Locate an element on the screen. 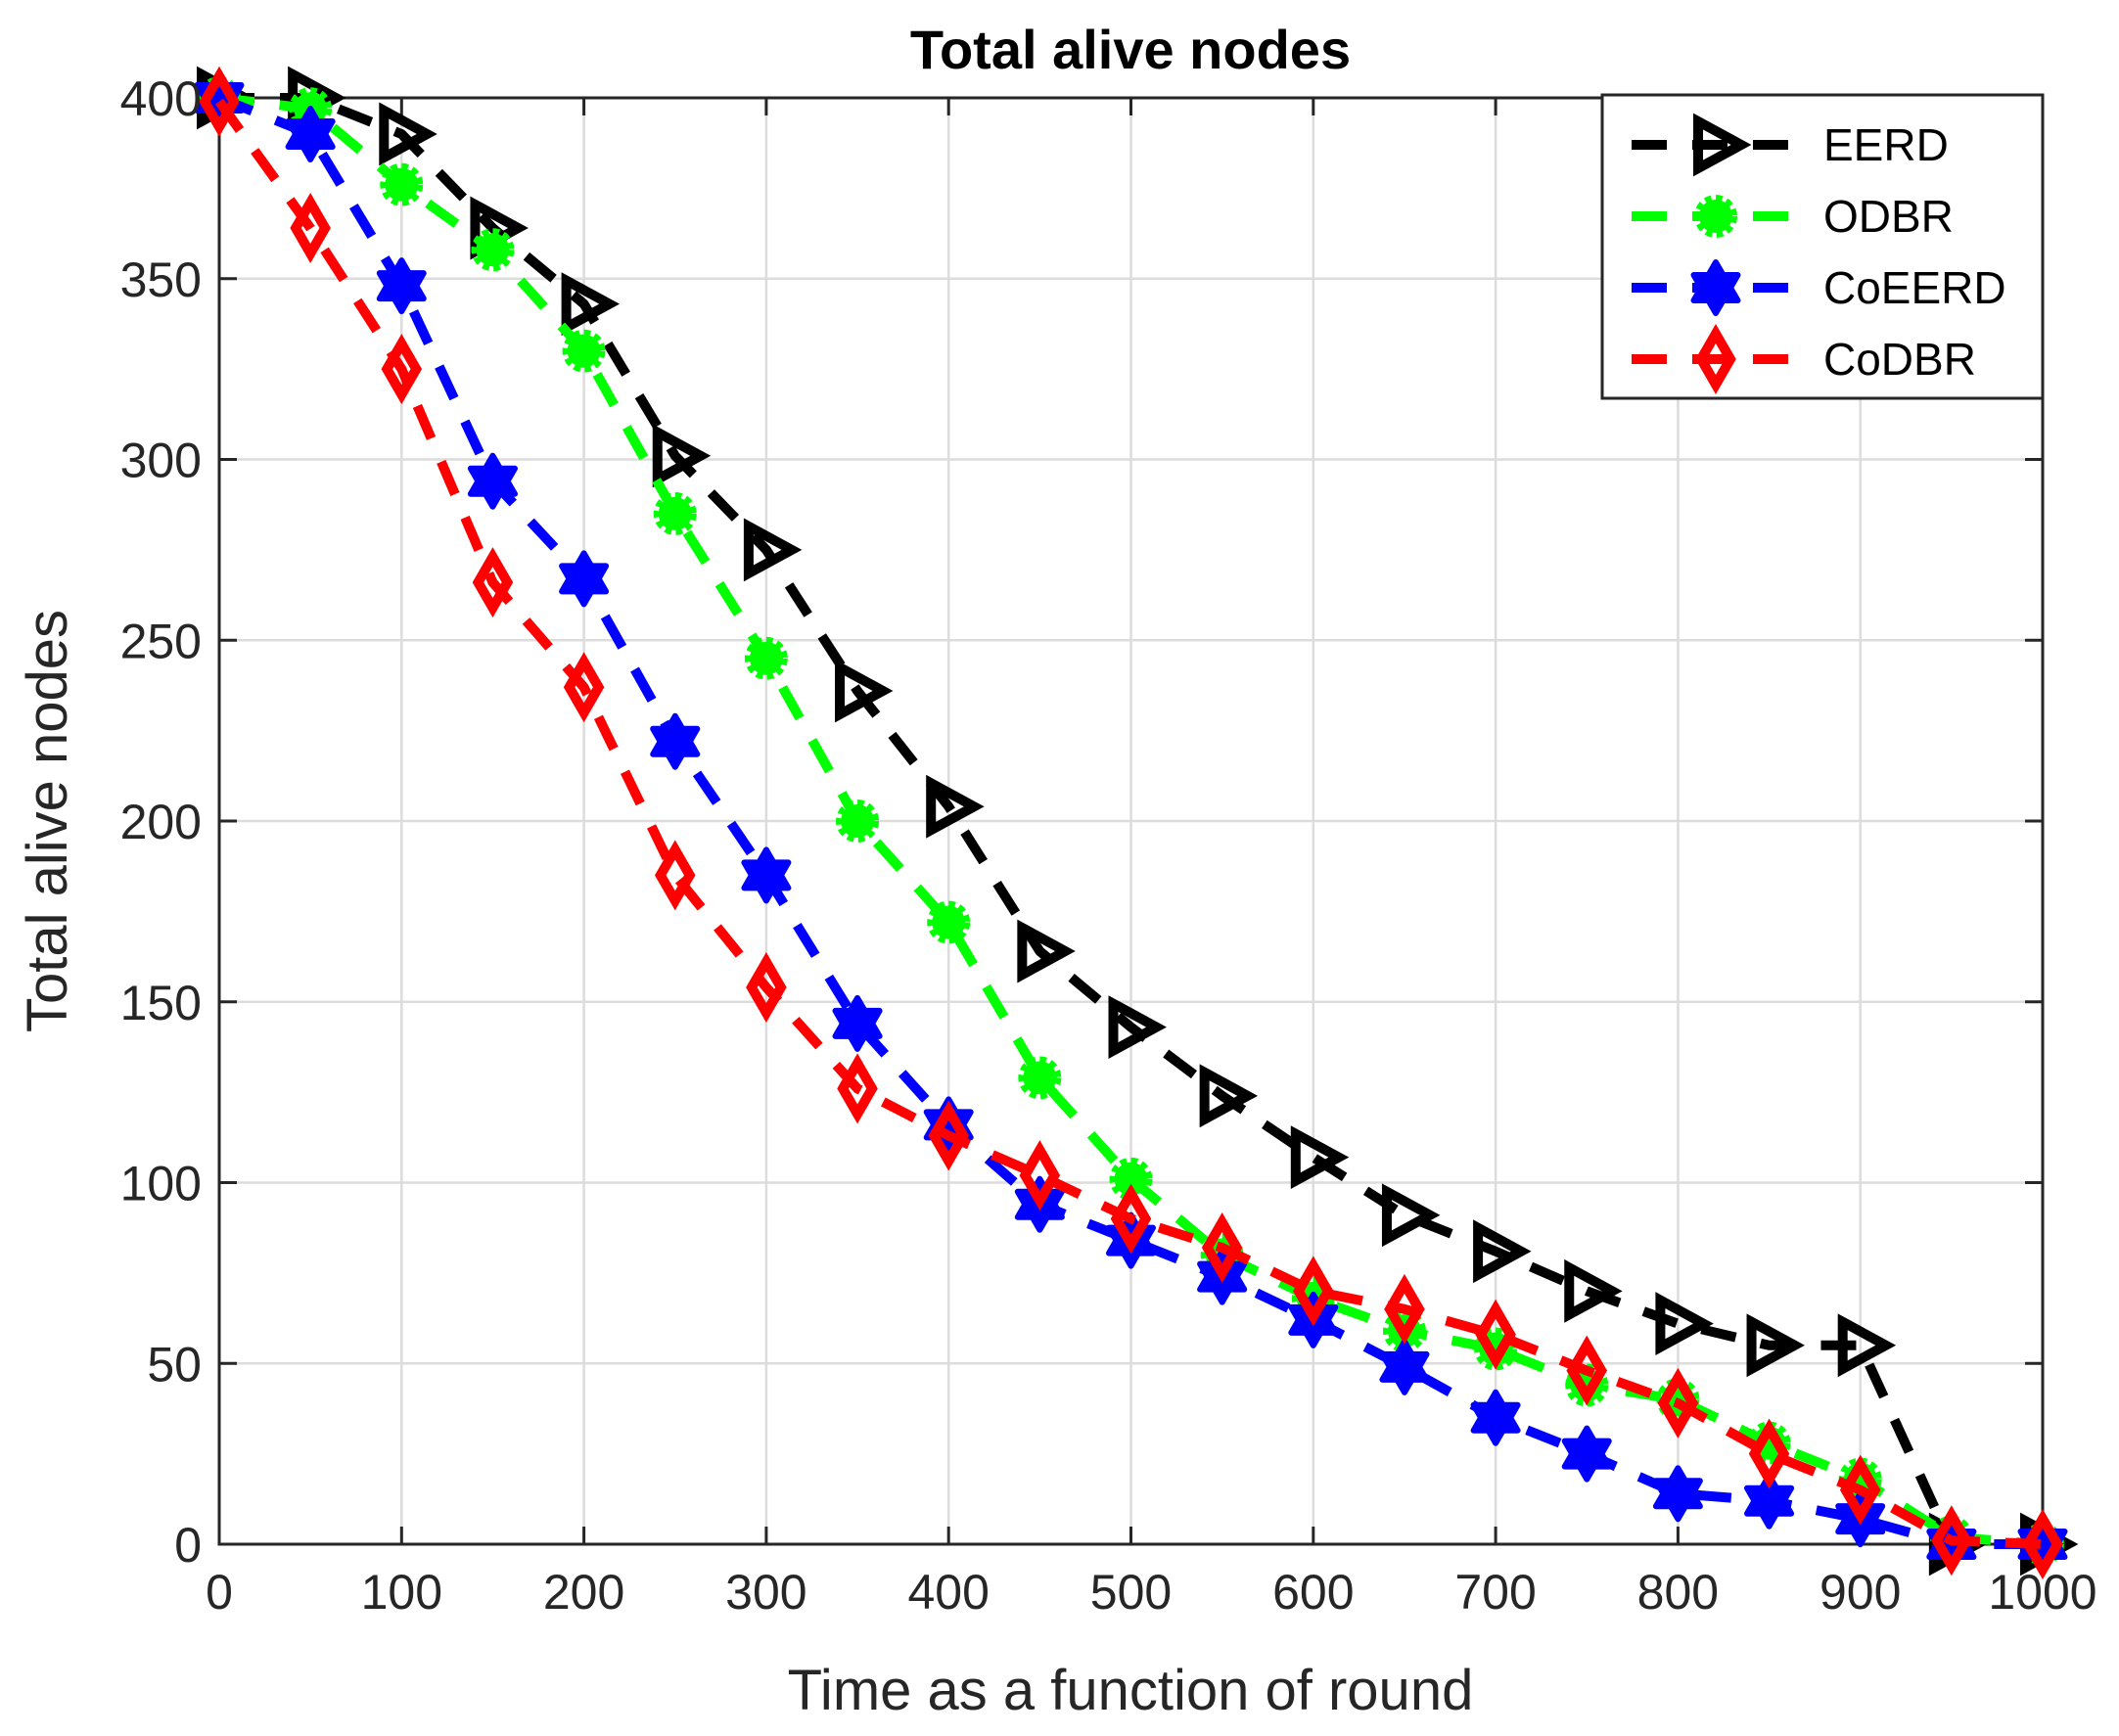  x-tick-label: 200 is located at coordinates (583, 1592).